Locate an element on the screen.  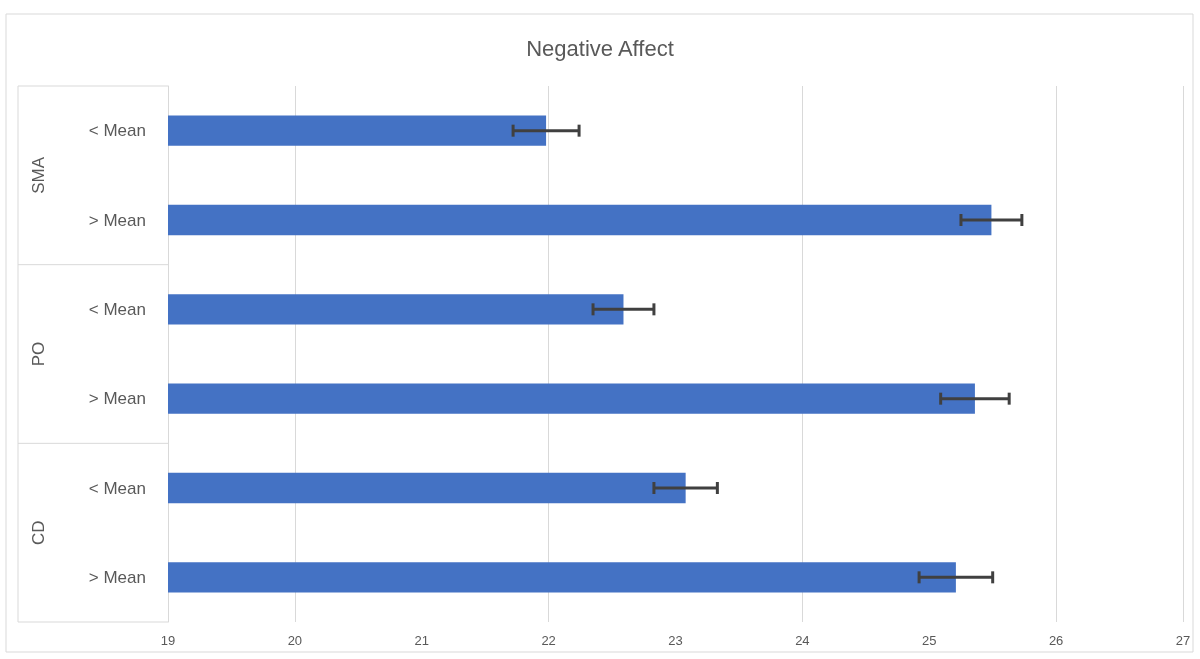
x-tick-label: 27 is located at coordinates (1183, 640).